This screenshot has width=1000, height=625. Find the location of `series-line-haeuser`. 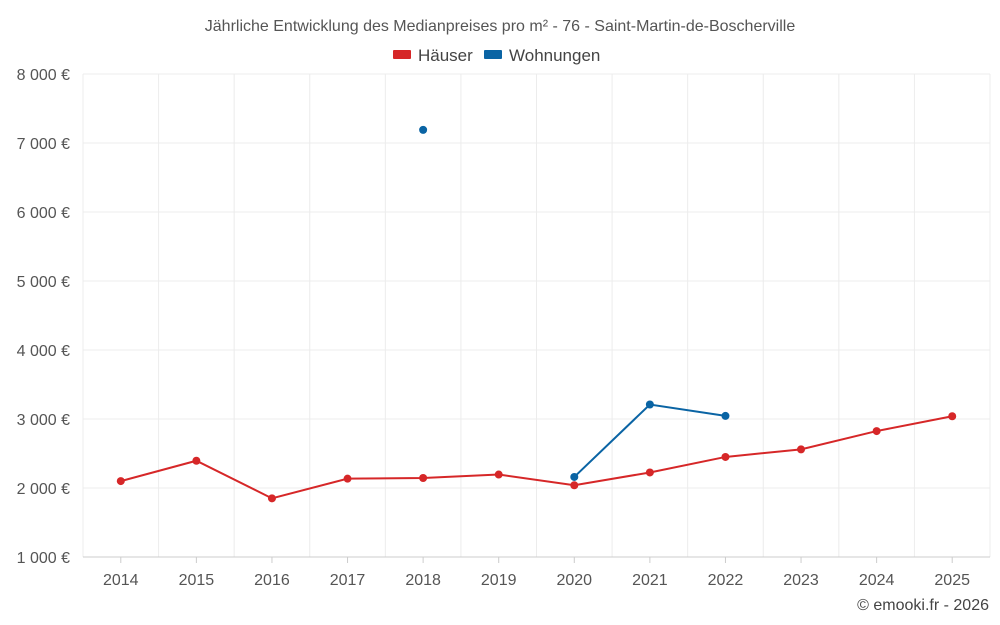

series-line-haeuser is located at coordinates (536, 457).